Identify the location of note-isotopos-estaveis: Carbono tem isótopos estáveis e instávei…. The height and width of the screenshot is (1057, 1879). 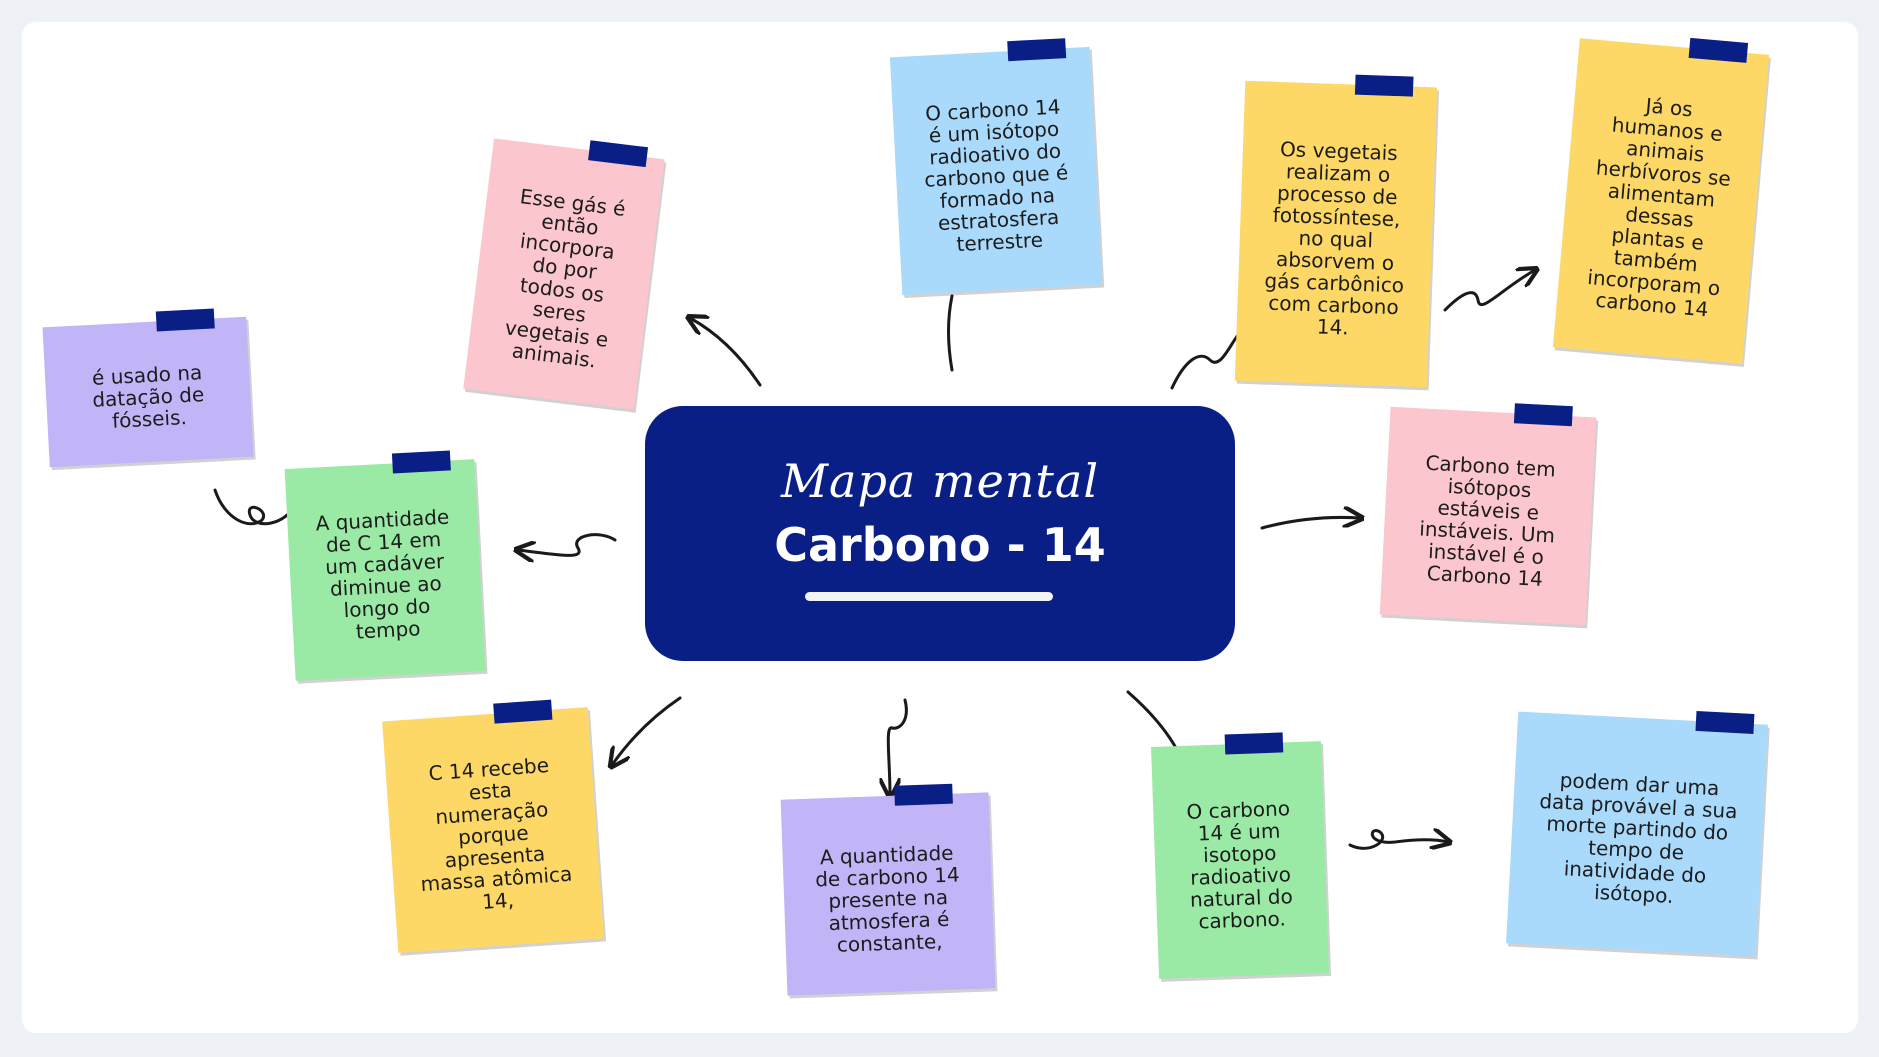
(1488, 514).